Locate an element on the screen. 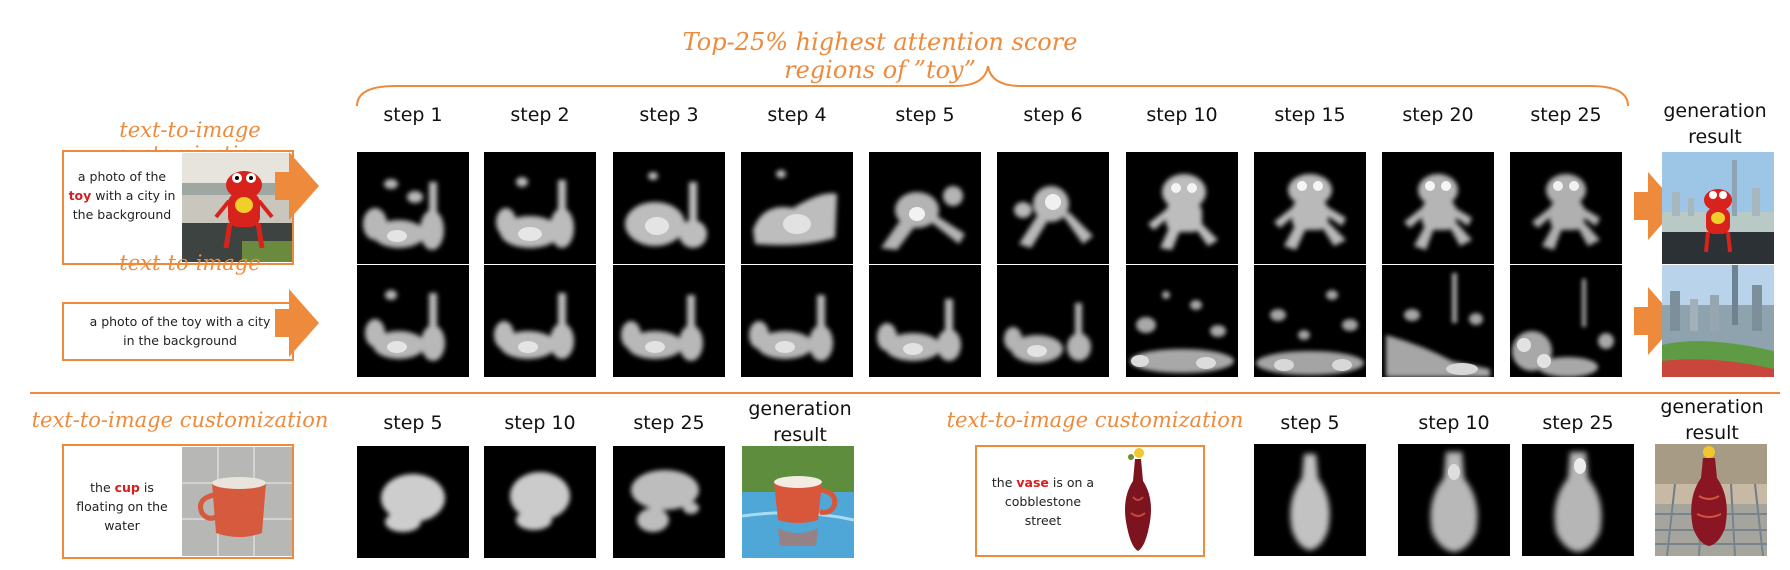  cup-generation-result-label: generation result is located at coordinates (800, 422).